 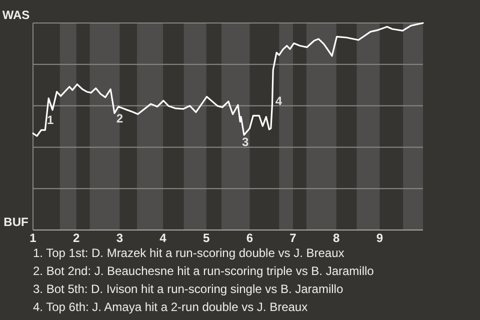 I want to click on annotation: 1, so click(x=50, y=120).